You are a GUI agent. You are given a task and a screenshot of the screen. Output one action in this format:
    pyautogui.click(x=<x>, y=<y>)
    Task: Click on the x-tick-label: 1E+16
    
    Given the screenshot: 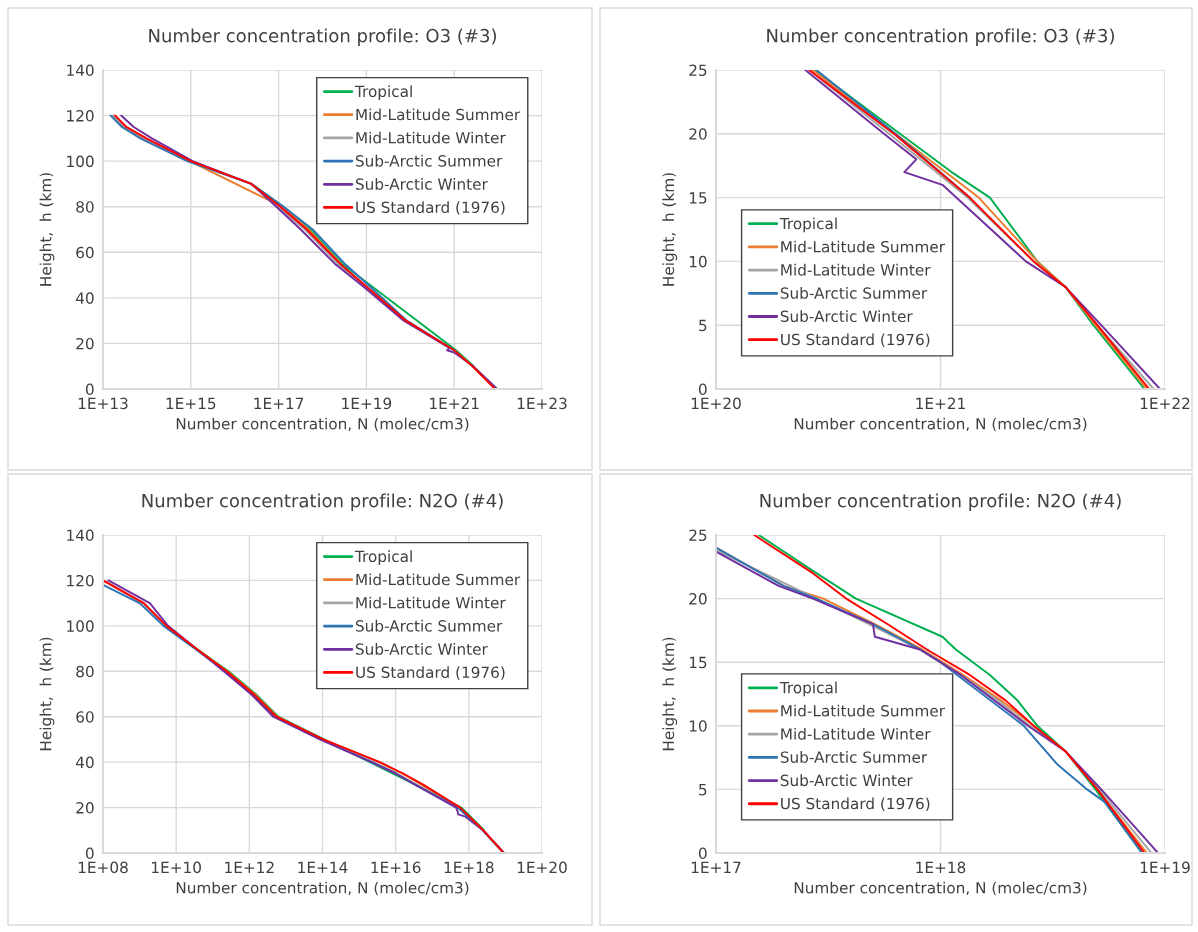 What is the action you would take?
    pyautogui.click(x=396, y=867)
    